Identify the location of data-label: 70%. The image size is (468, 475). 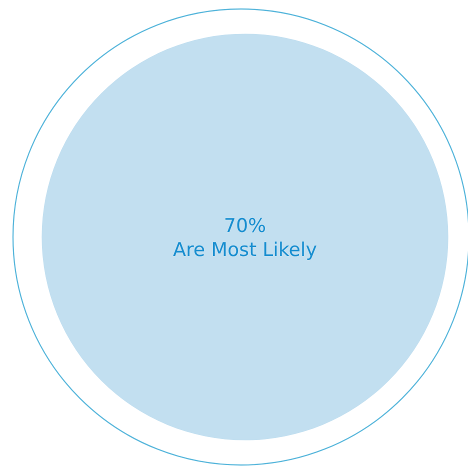
(245, 226).